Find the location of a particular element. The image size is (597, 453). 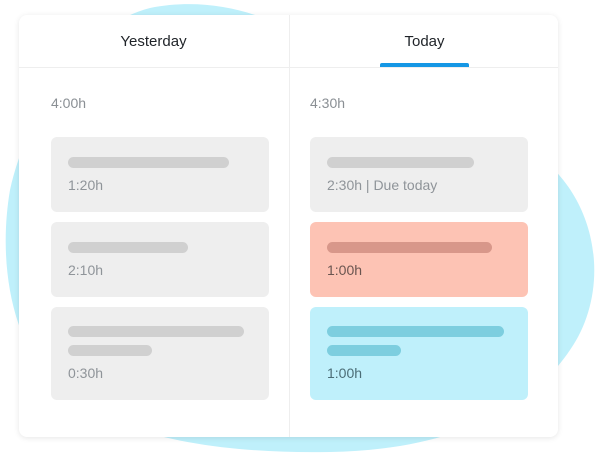

tab-yesterday: Yesterday is located at coordinates (153, 41).